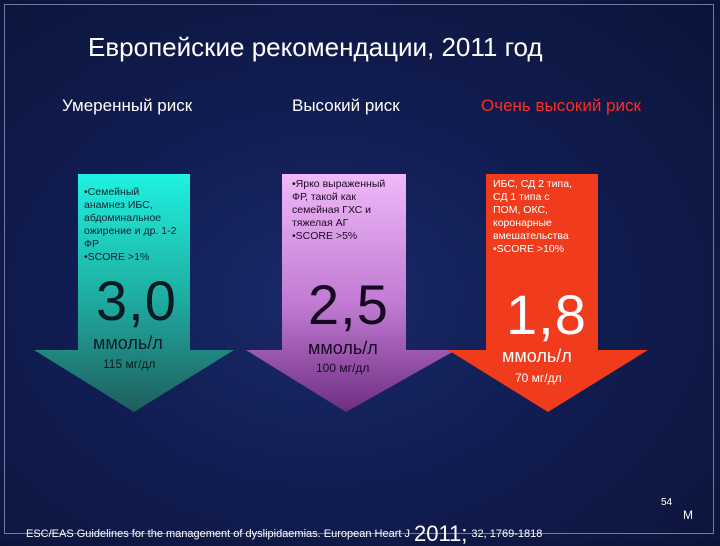  What do you see at coordinates (127, 105) in the screenshot?
I see `heading-moderate-risk: Умеренный риск` at bounding box center [127, 105].